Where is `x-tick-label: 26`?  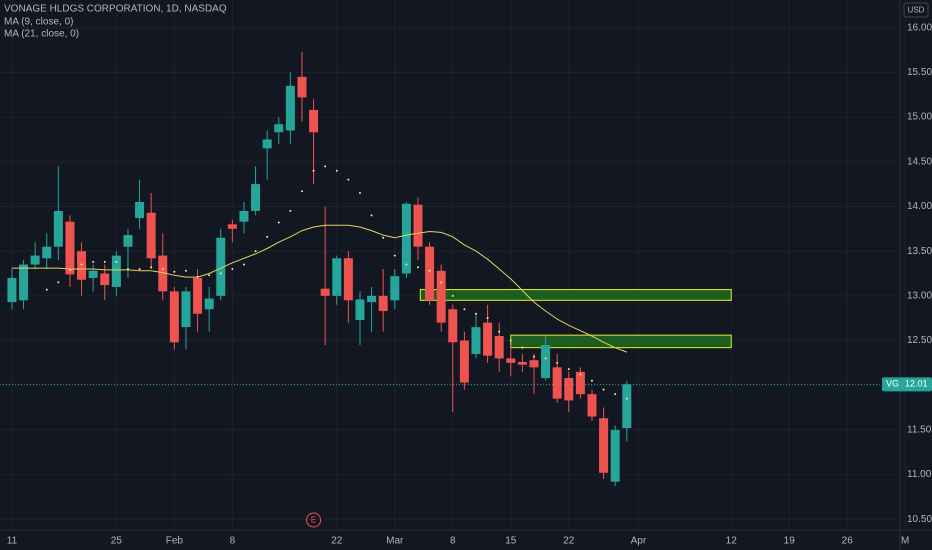
x-tick-label: 26 is located at coordinates (848, 541).